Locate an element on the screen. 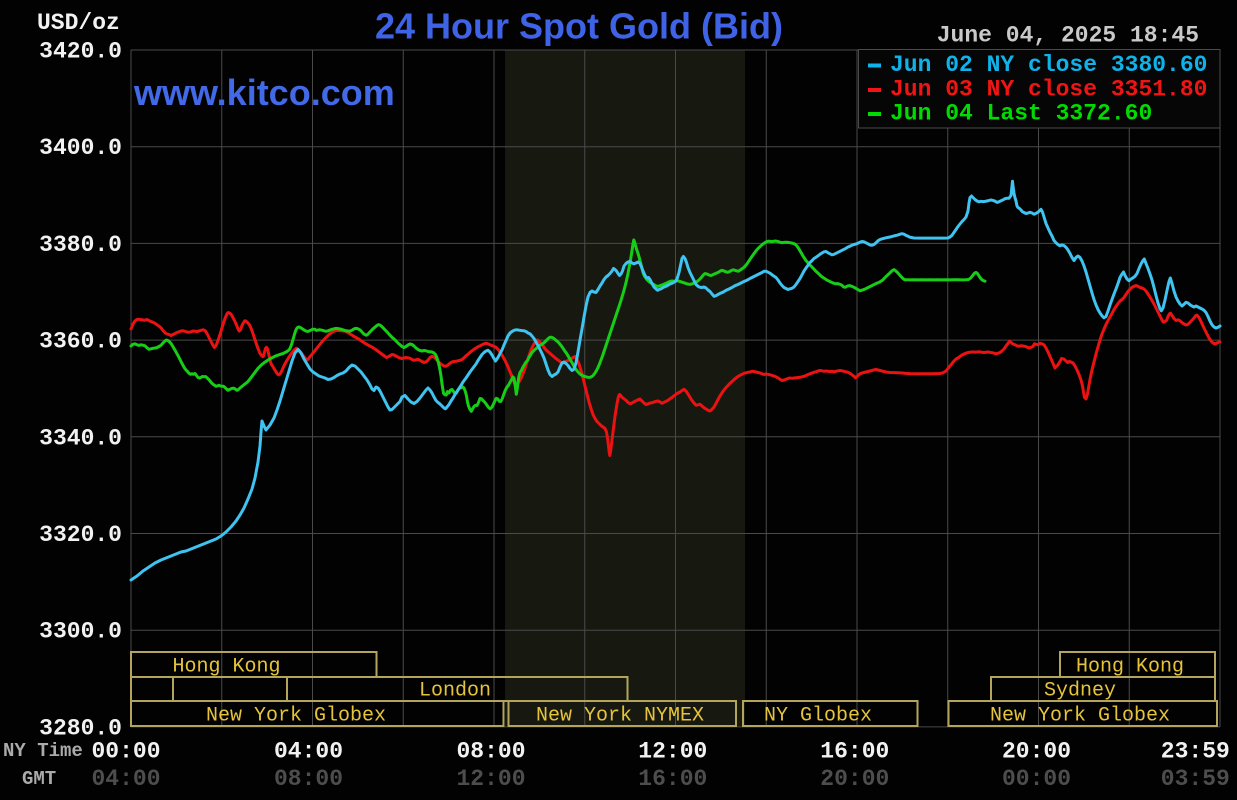  svg-text: NY Time is located at coordinates (43, 751).